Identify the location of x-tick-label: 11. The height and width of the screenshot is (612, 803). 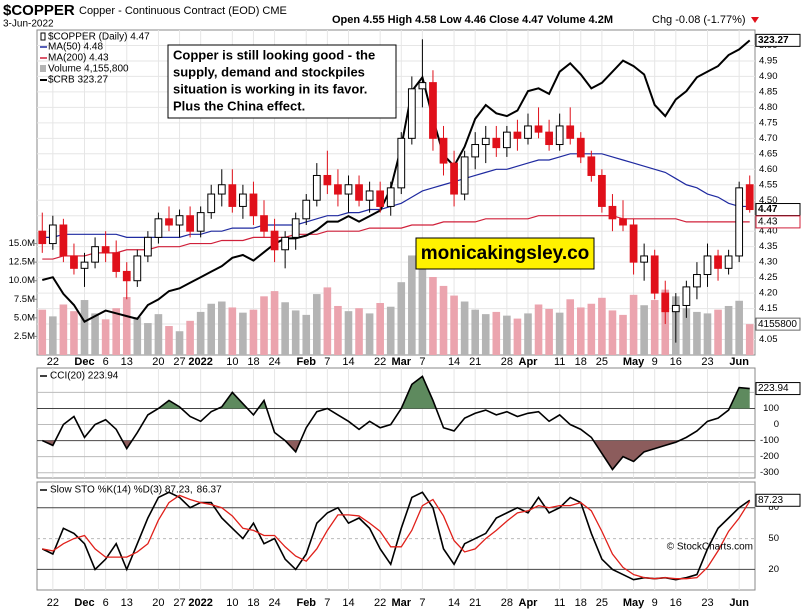
(559, 362).